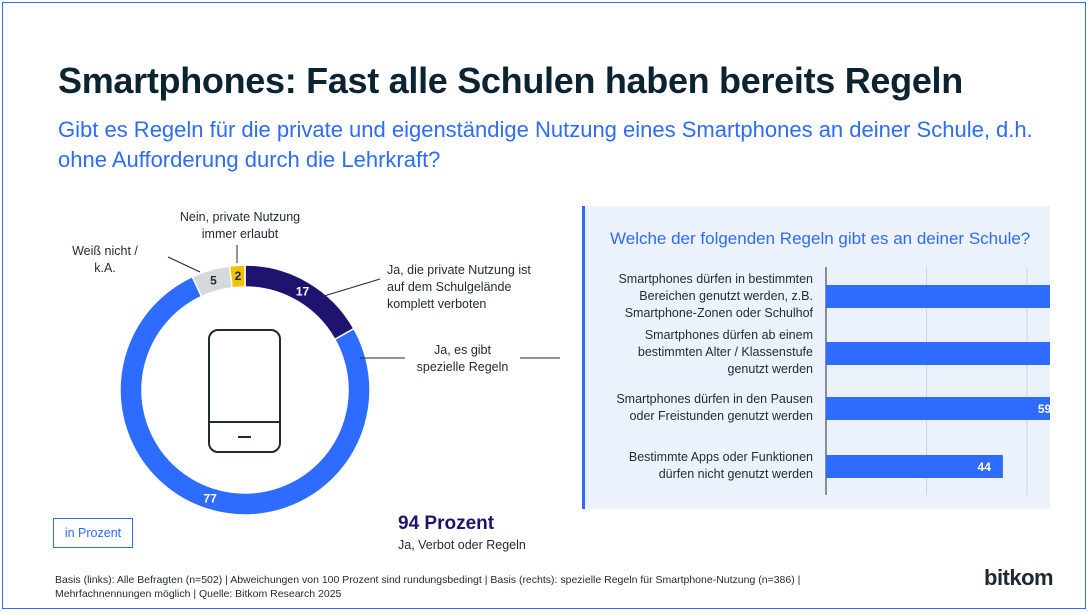 The height and width of the screenshot is (613, 1090). Describe the element at coordinates (105, 259) in the screenshot. I see `label-weissnicht: Weiß nicht / k.A.` at that location.